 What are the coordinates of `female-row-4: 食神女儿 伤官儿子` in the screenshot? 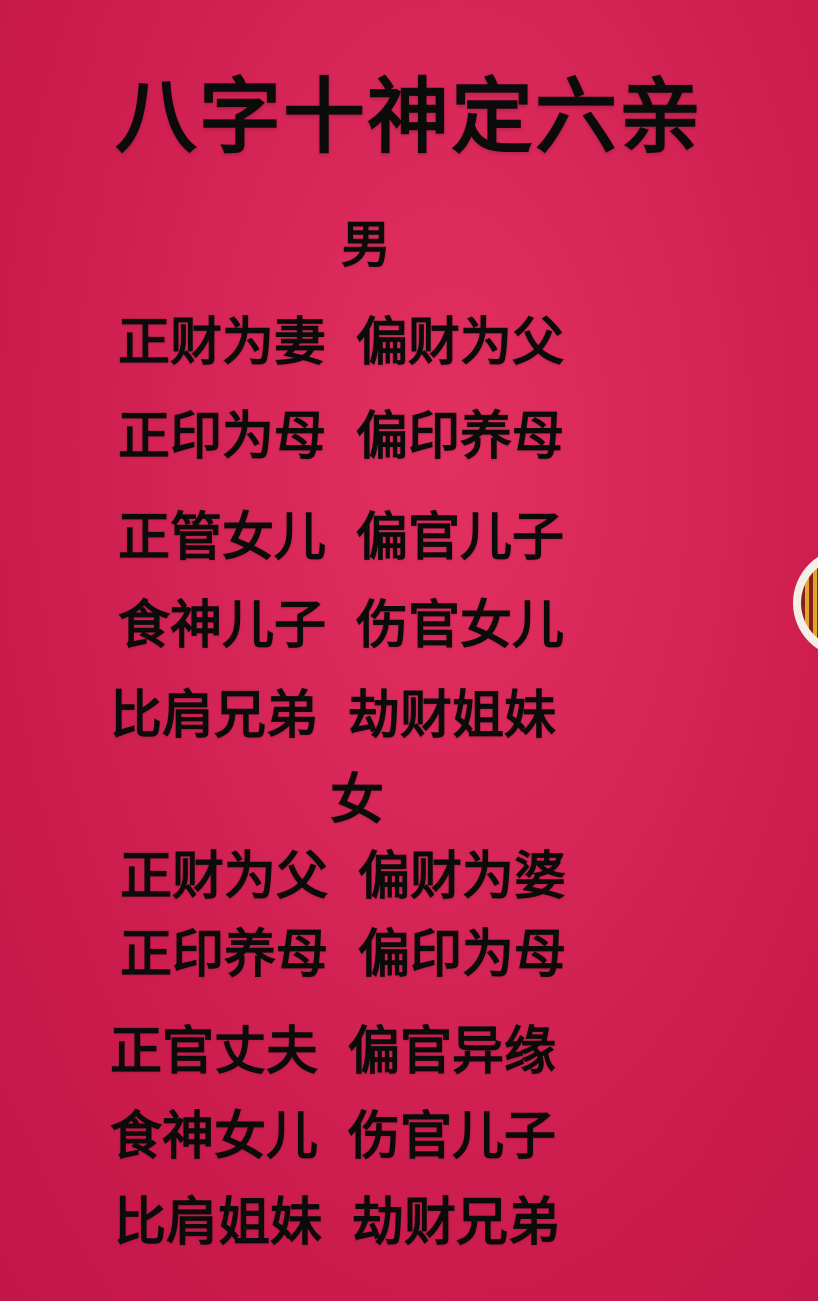 It's located at (333, 1131).